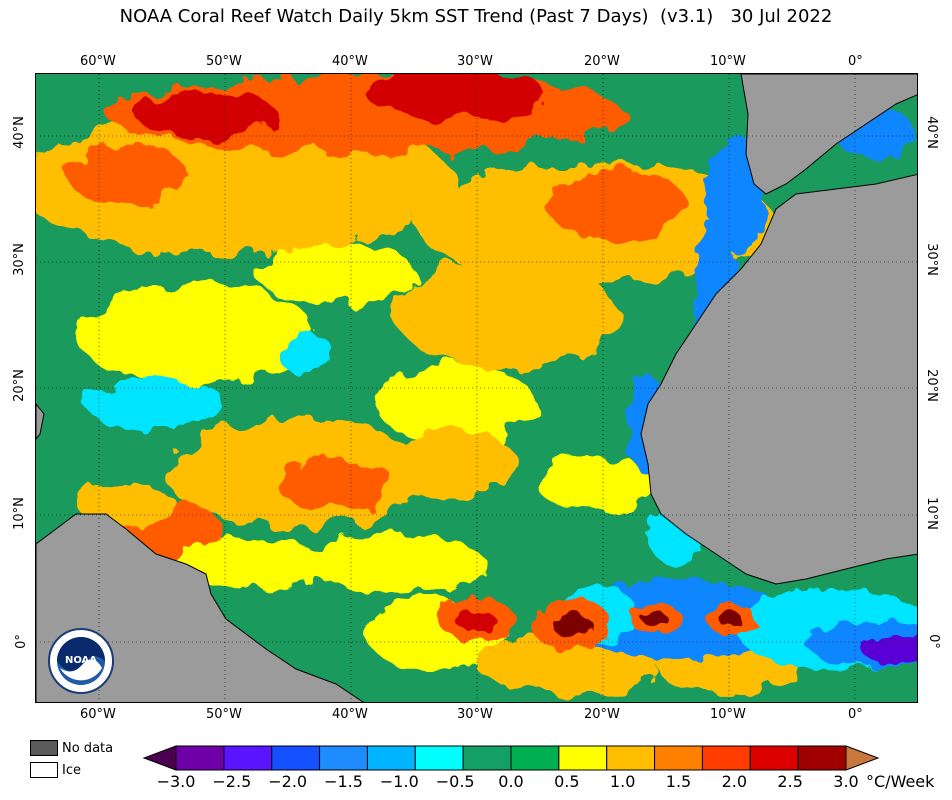 The image size is (952, 800). Describe the element at coordinates (88, 748) in the screenshot. I see `no-data-label: No data` at that location.